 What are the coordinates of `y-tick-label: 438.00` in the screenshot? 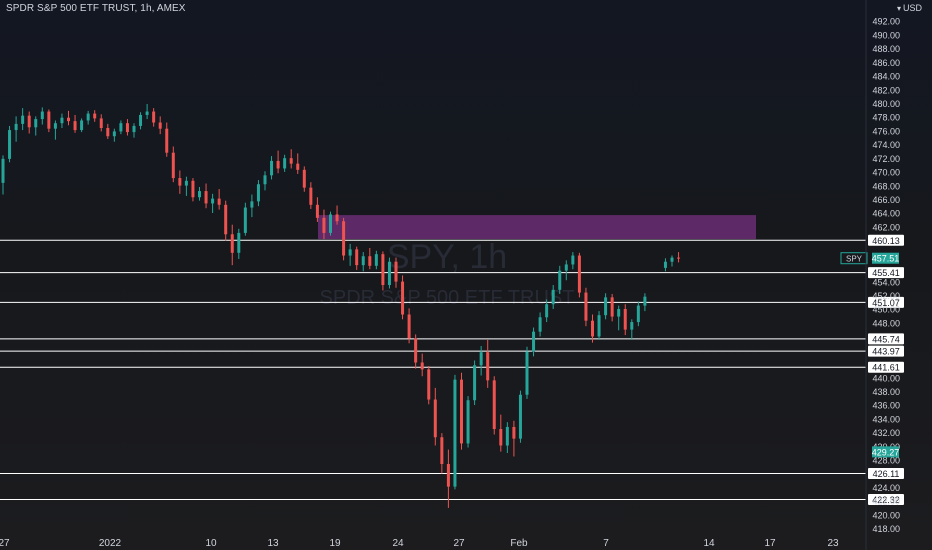 It's located at (886, 392).